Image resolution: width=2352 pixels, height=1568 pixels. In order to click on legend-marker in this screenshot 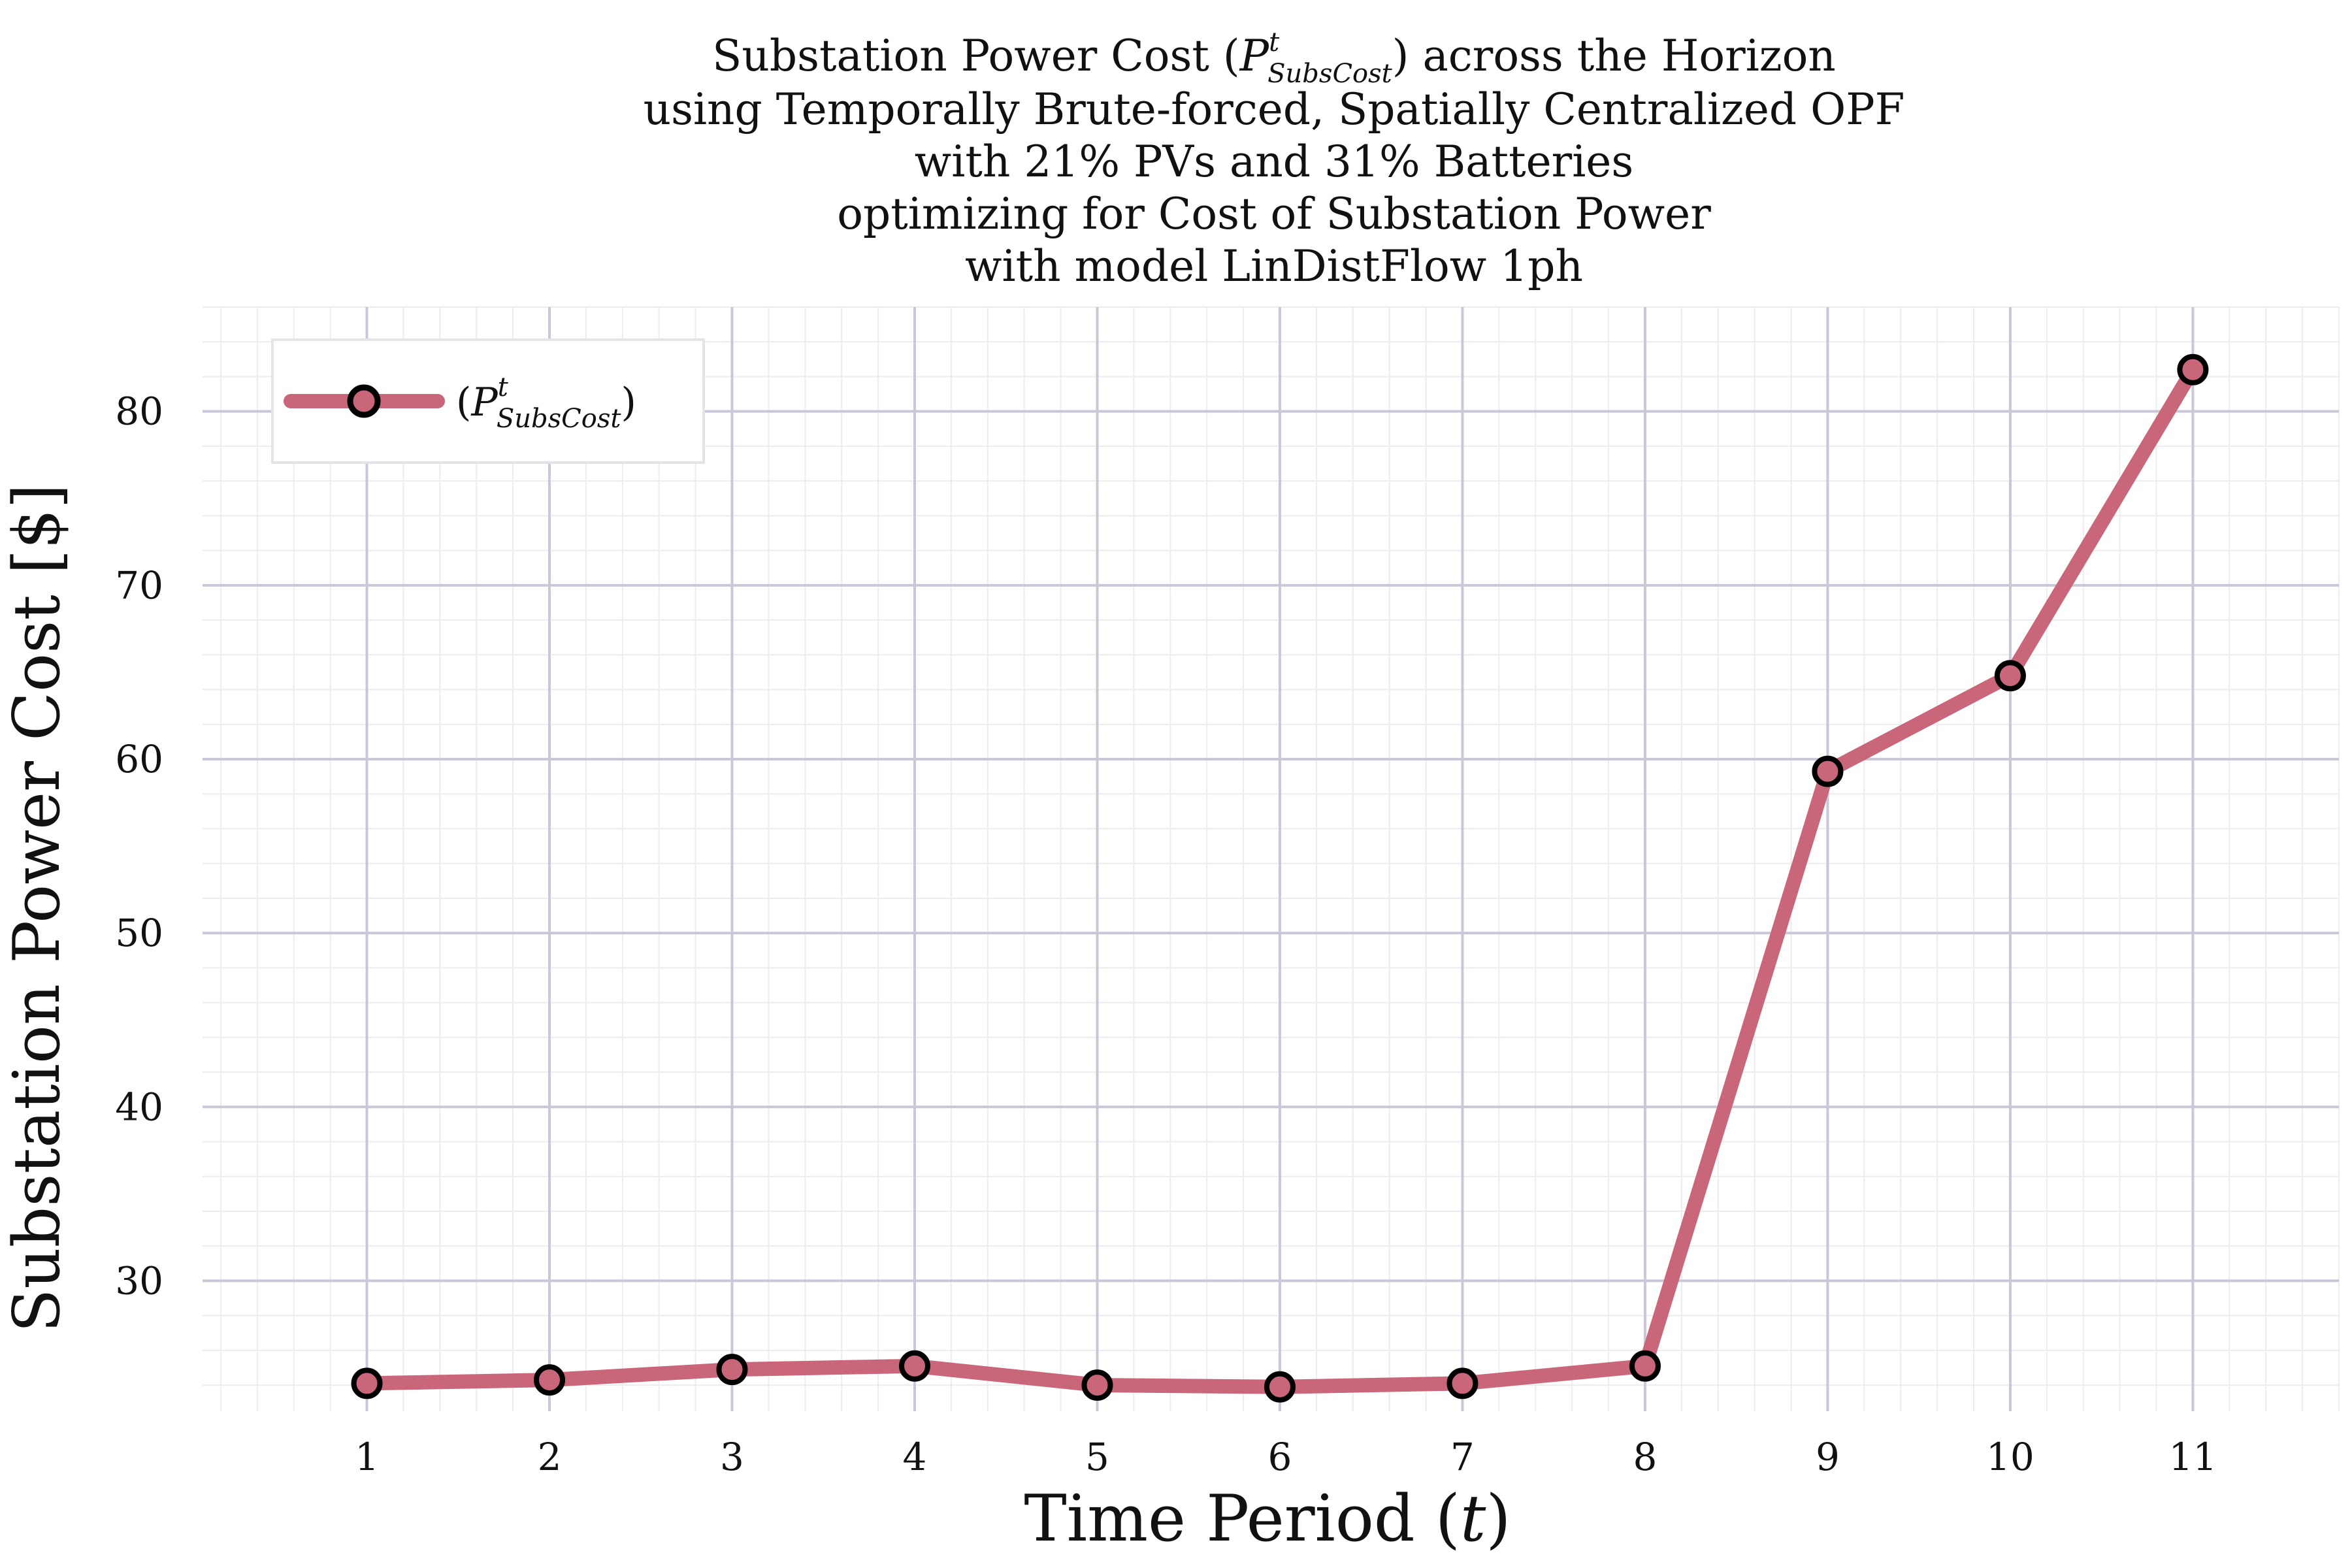, I will do `click(364, 401)`.